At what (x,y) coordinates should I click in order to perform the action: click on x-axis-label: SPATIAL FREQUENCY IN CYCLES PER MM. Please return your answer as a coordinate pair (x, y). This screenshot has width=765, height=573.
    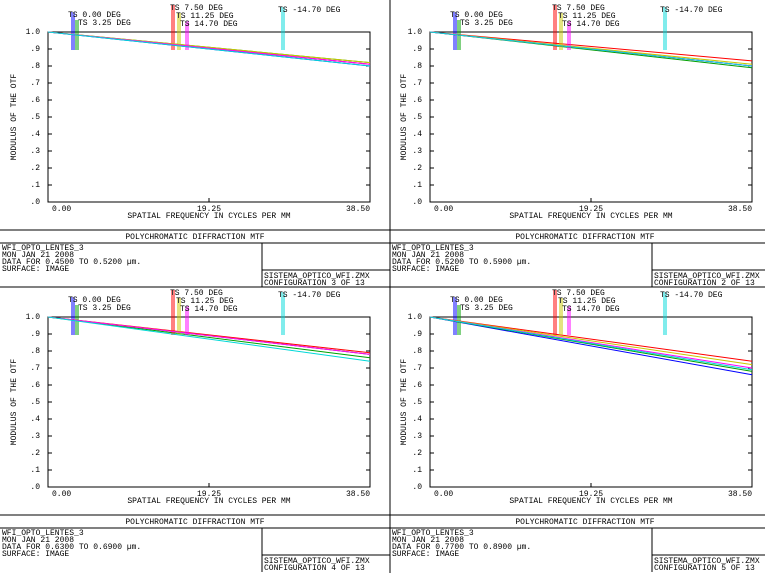
    Looking at the image, I should click on (208, 216).